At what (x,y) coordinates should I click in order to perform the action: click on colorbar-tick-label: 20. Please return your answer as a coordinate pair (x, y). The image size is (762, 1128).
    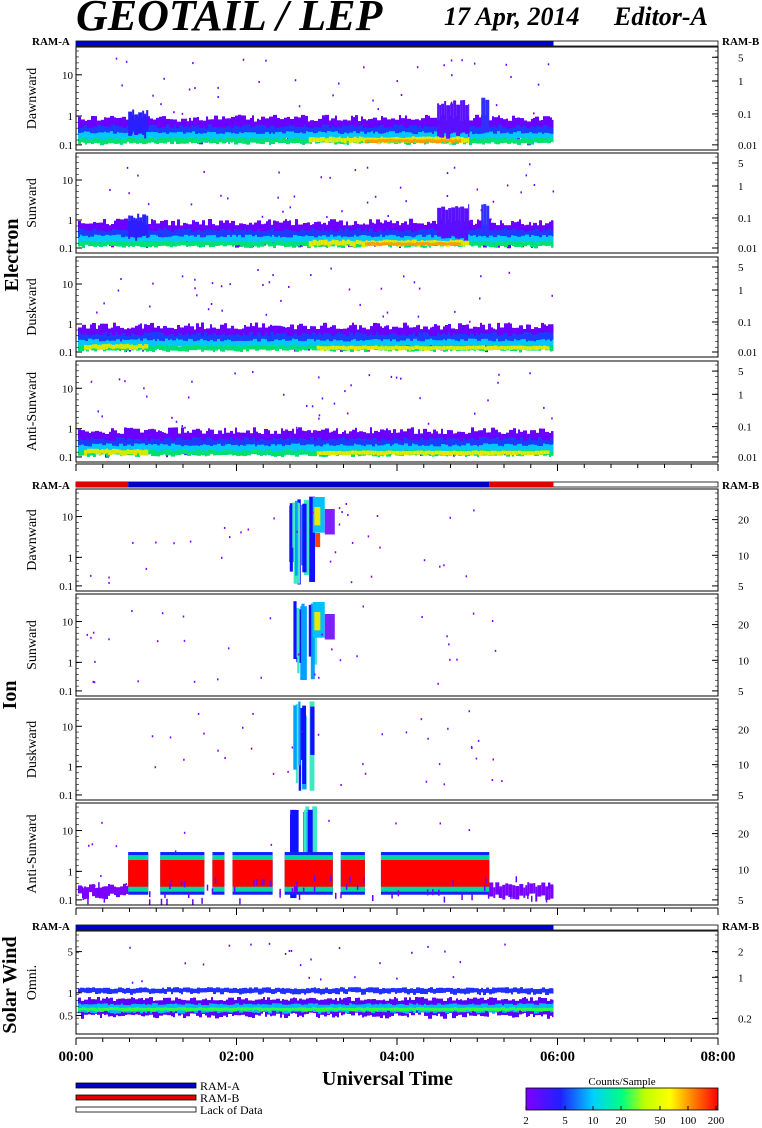
    Looking at the image, I should click on (622, 1121).